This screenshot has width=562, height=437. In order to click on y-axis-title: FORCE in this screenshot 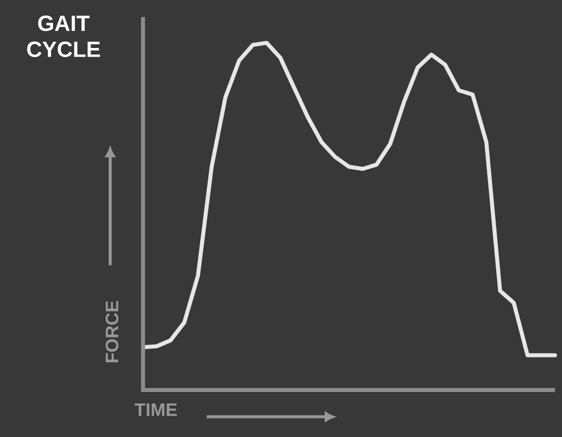, I will do `click(112, 331)`.